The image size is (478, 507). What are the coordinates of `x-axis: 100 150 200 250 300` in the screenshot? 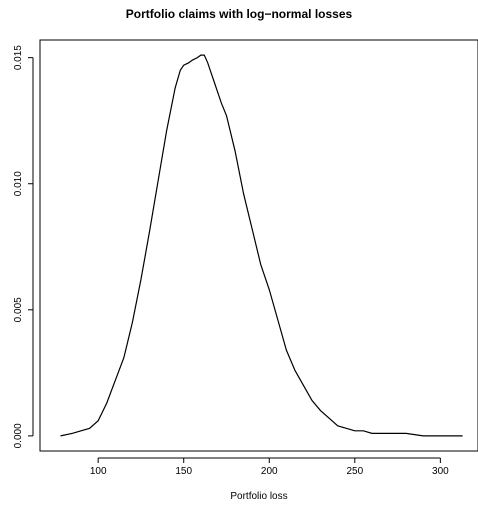 It's located at (269, 467).